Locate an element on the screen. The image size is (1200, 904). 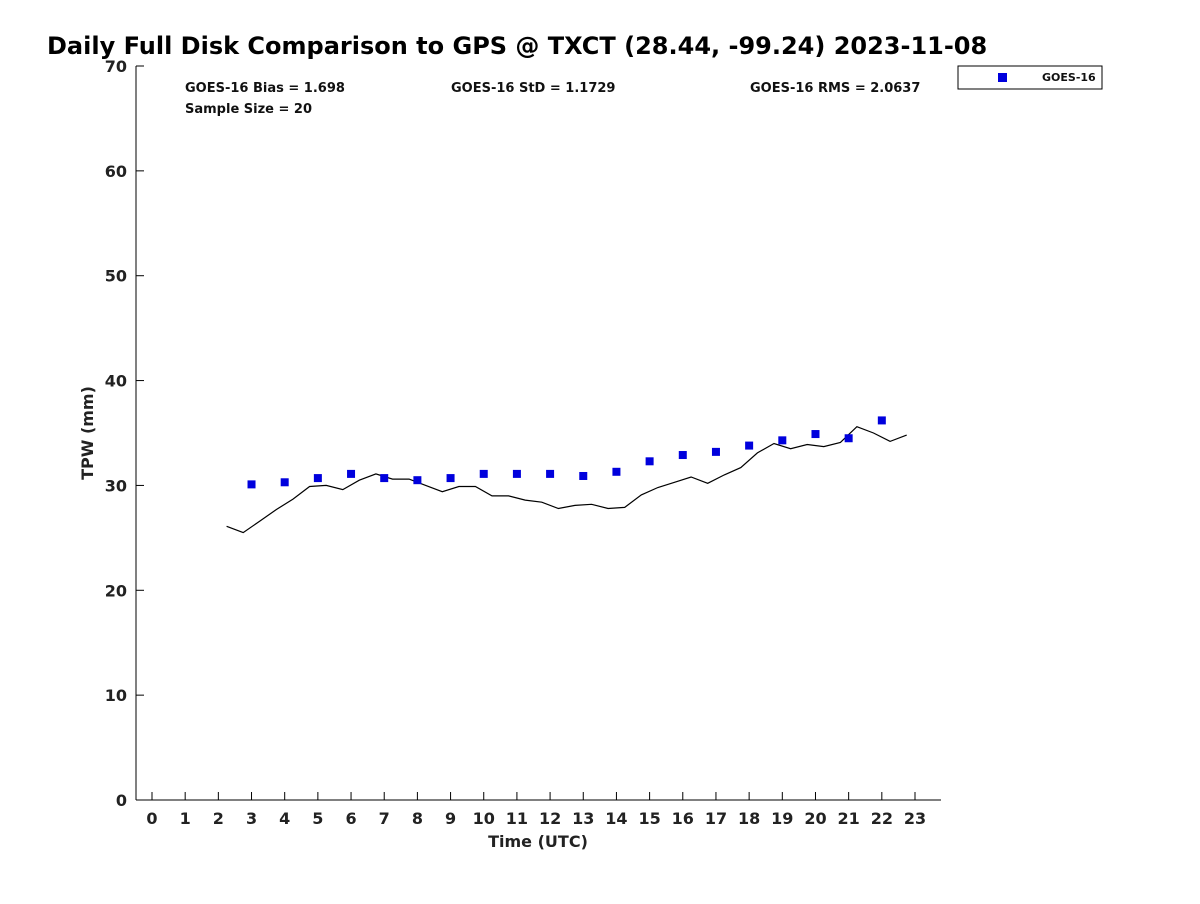
legend-marker is located at coordinates (1002, 77).